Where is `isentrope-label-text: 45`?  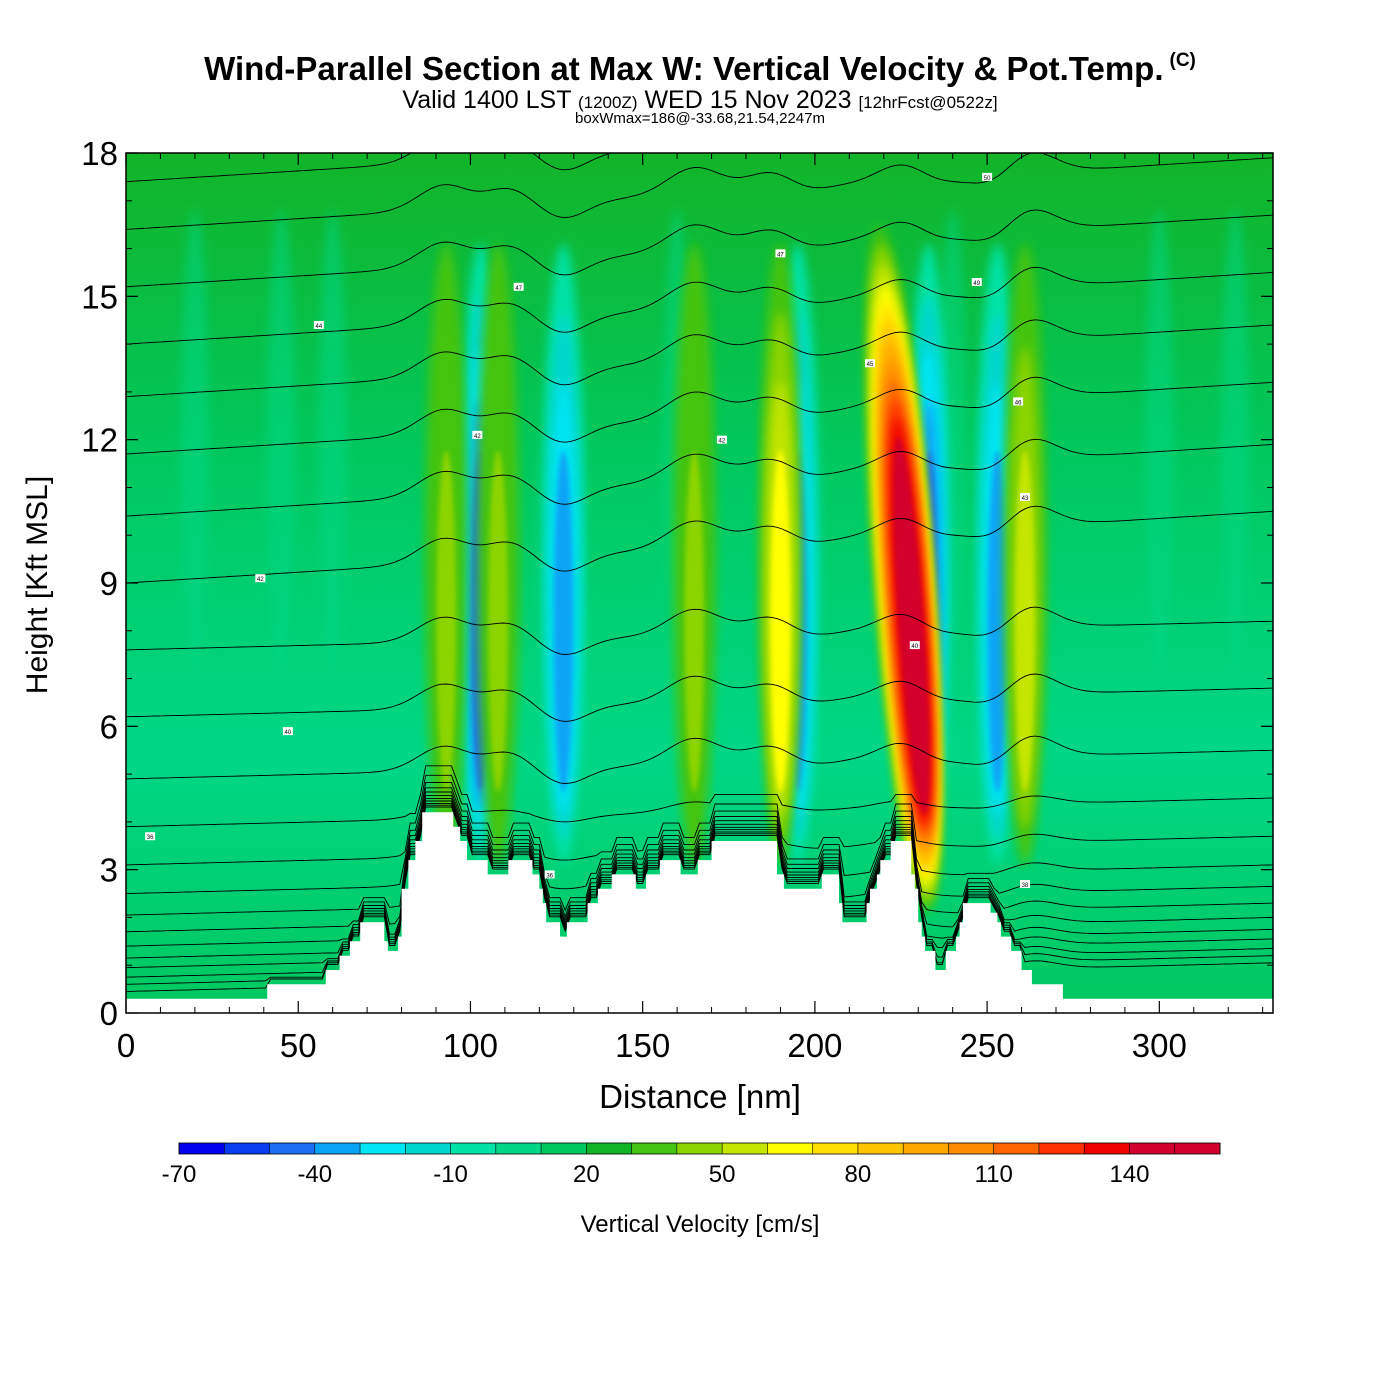
isentrope-label-text: 45 is located at coordinates (870, 365).